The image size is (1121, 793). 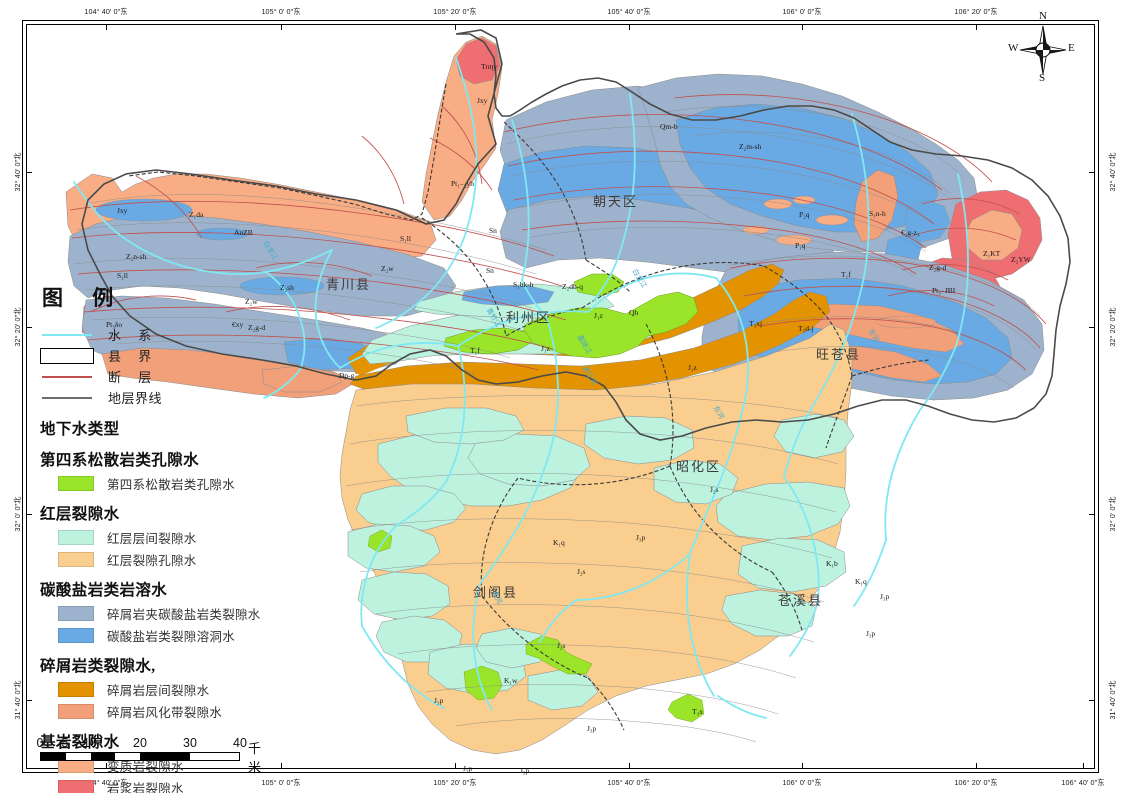 I want to click on county-boundary-key-icon, so click(x=67, y=355).